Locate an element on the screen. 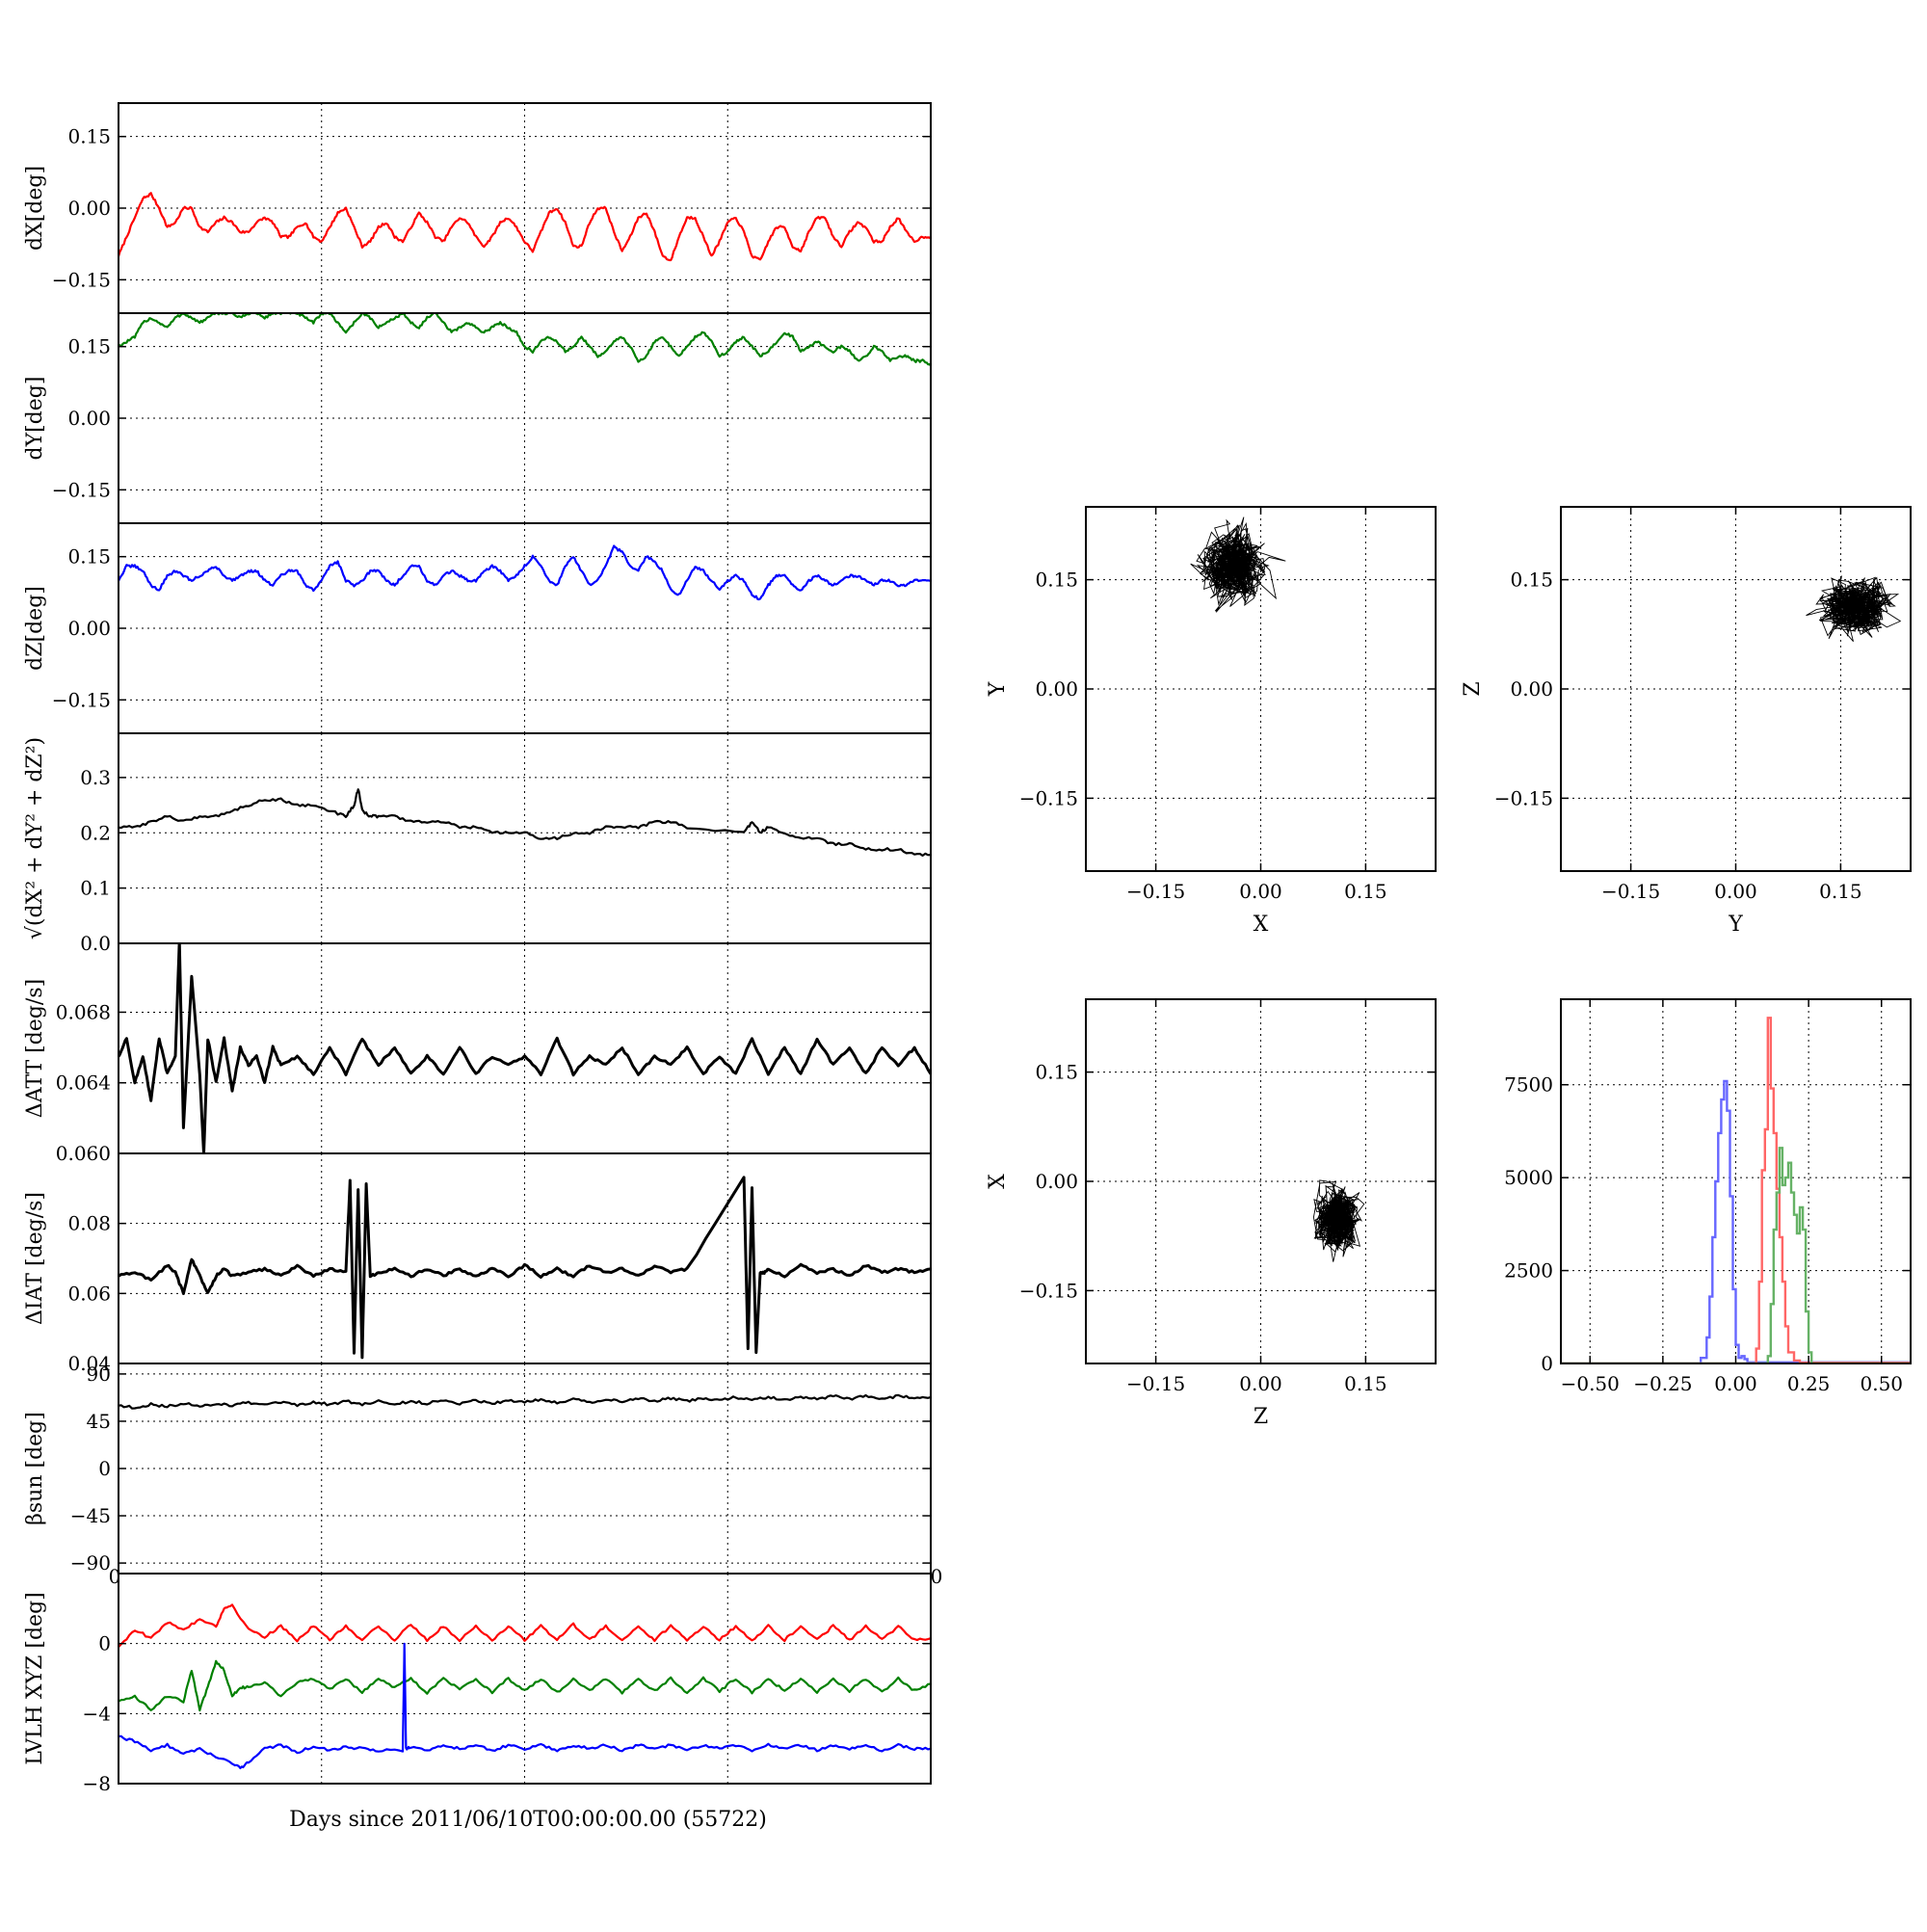  y-tick-label: 0.04 is located at coordinates (89, 1363).